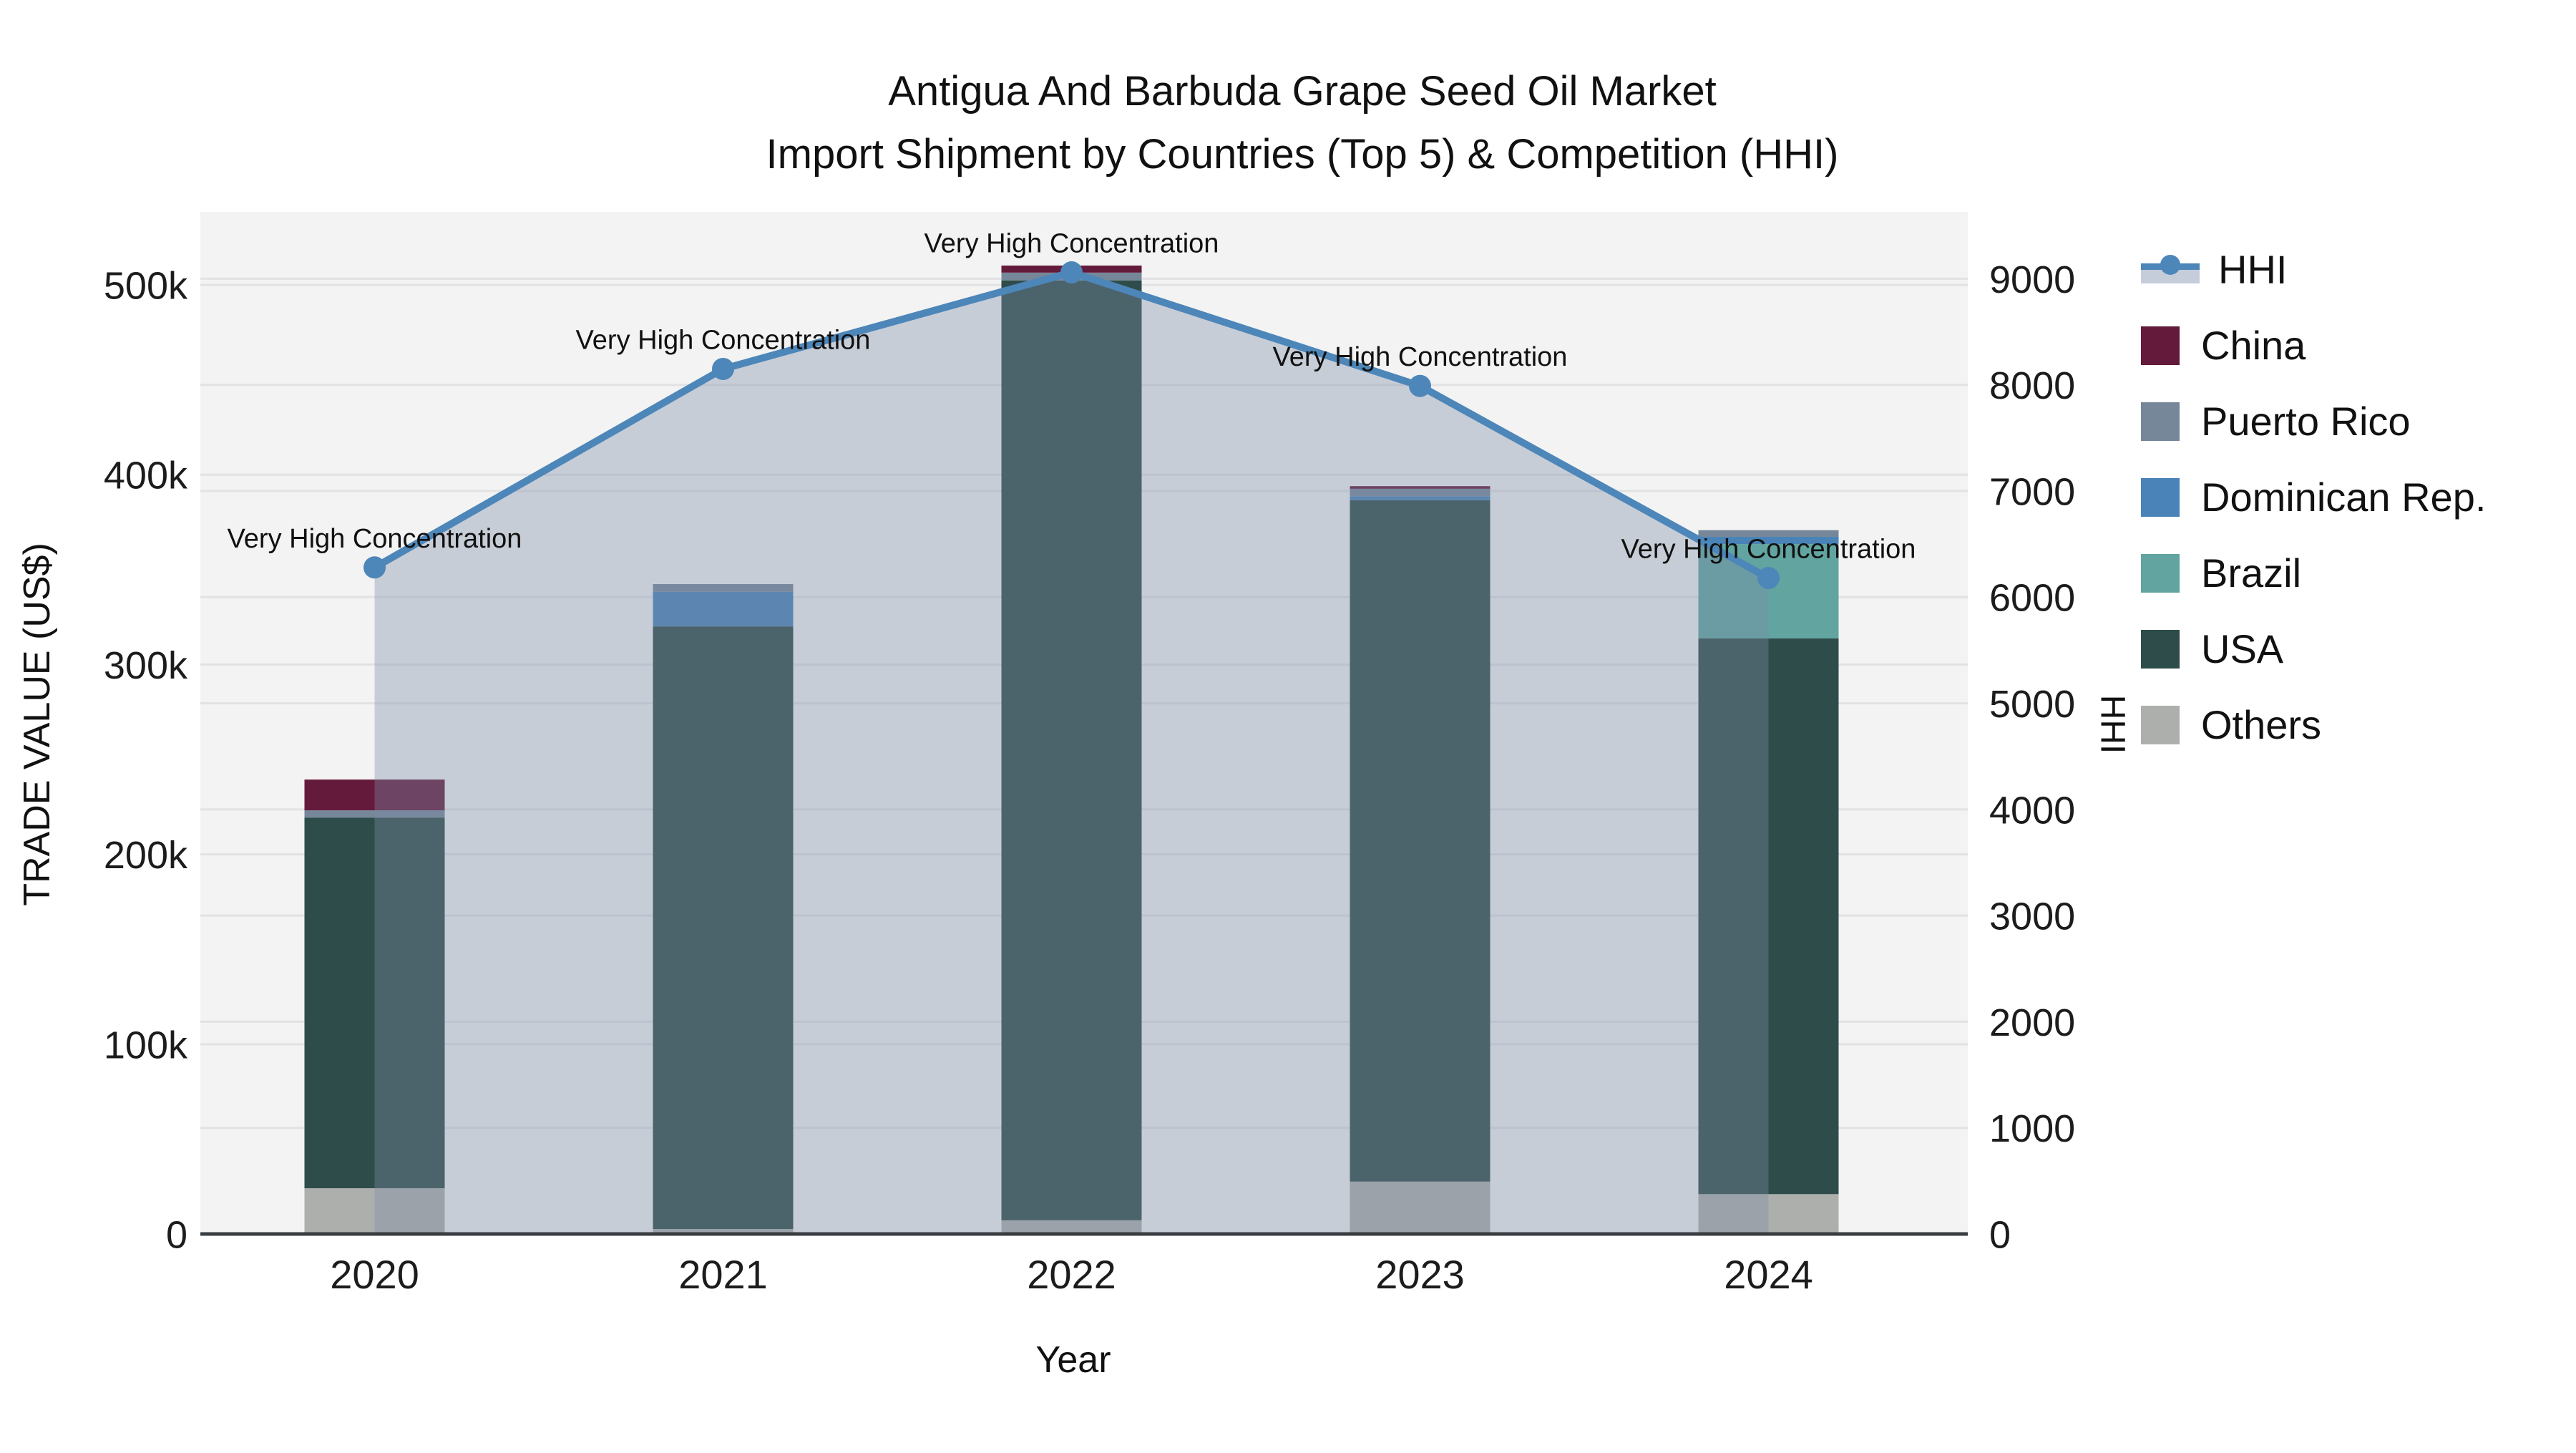  Describe the element at coordinates (146, 665) in the screenshot. I see `y-left-tick-label: 300k` at that location.